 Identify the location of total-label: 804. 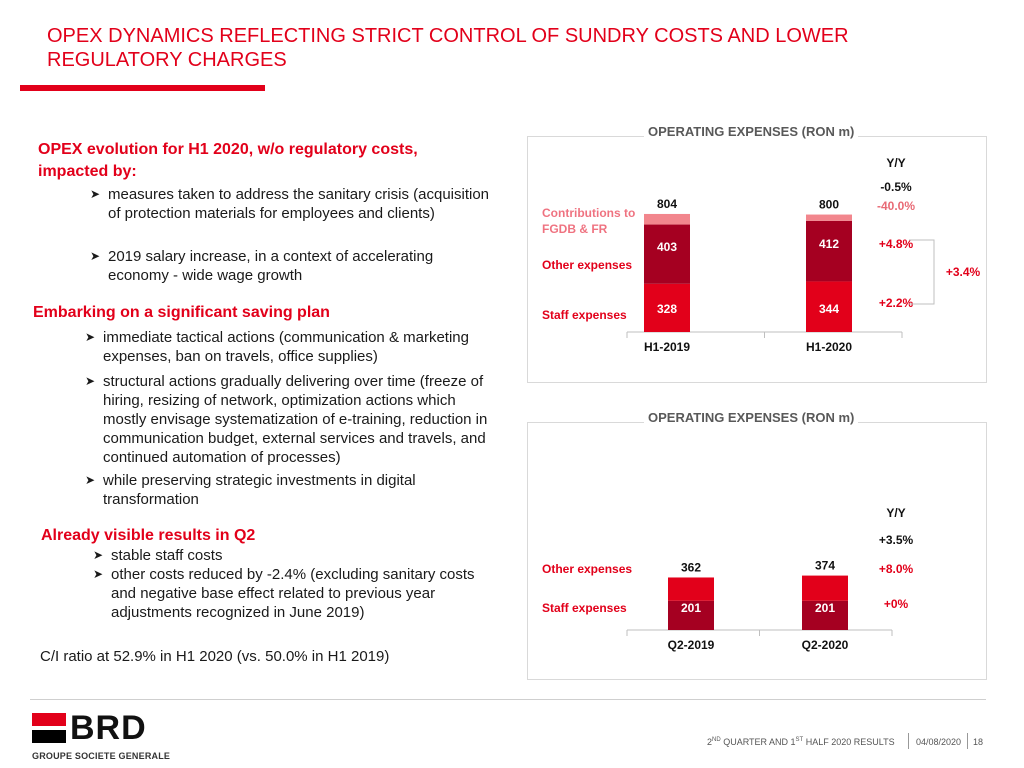
(667, 204).